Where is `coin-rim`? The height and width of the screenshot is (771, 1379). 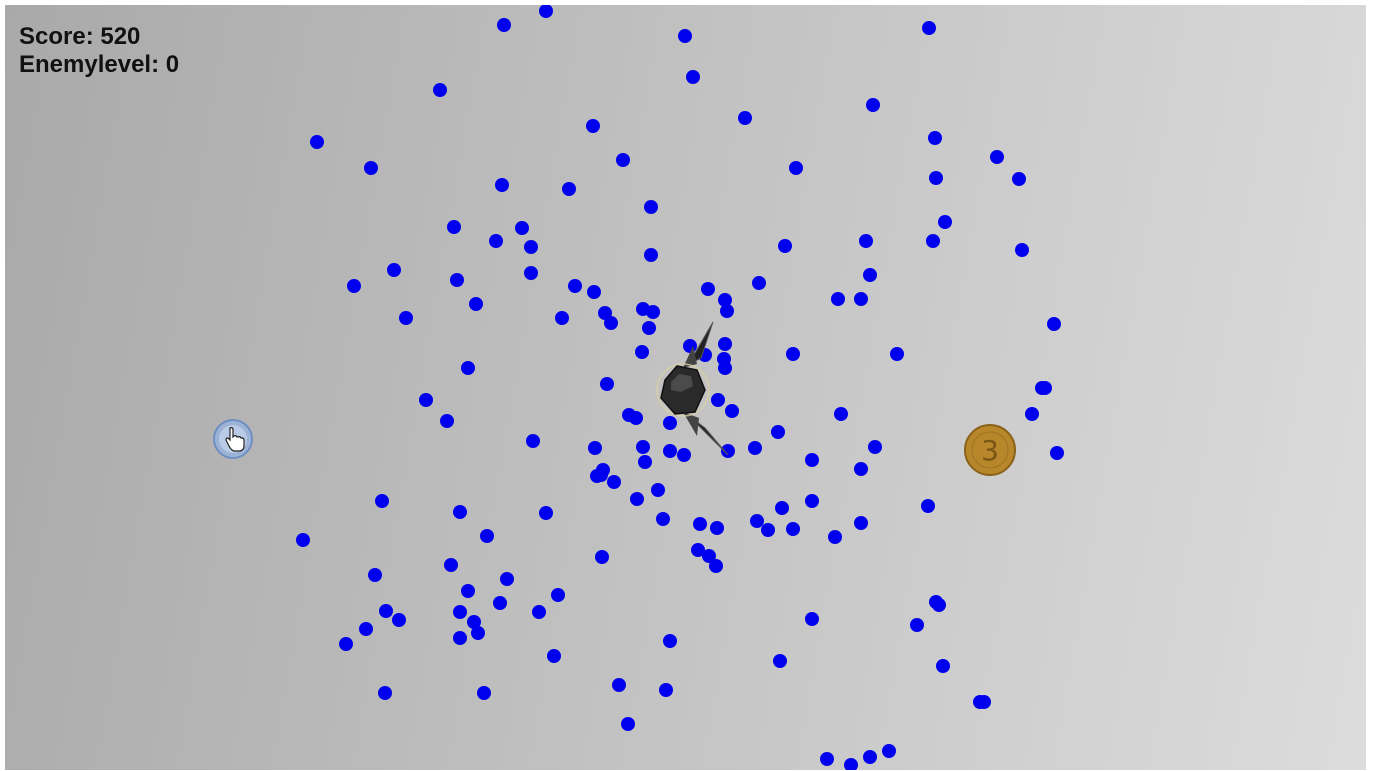
coin-rim is located at coordinates (990, 450).